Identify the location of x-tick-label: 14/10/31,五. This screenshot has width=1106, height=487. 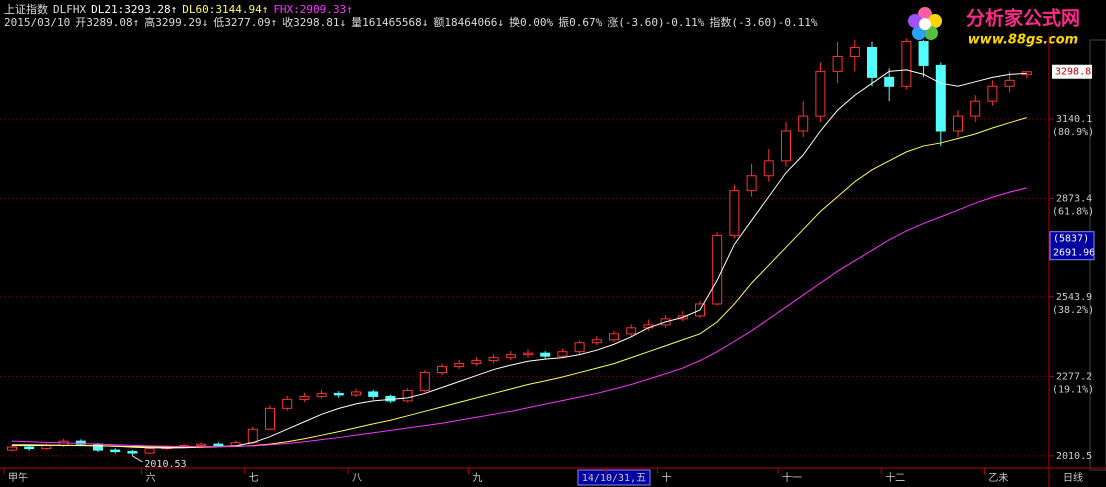
(614, 478).